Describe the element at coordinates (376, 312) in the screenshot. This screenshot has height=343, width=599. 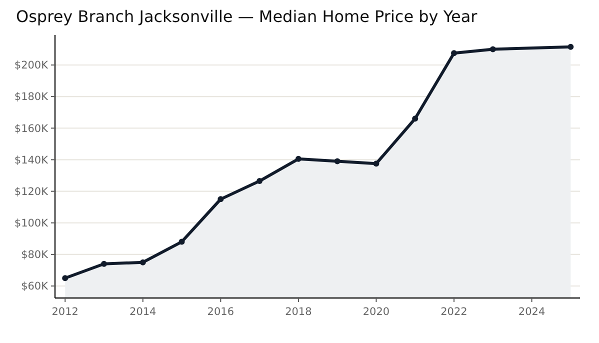
I see `x-tick-label: 2020` at that location.